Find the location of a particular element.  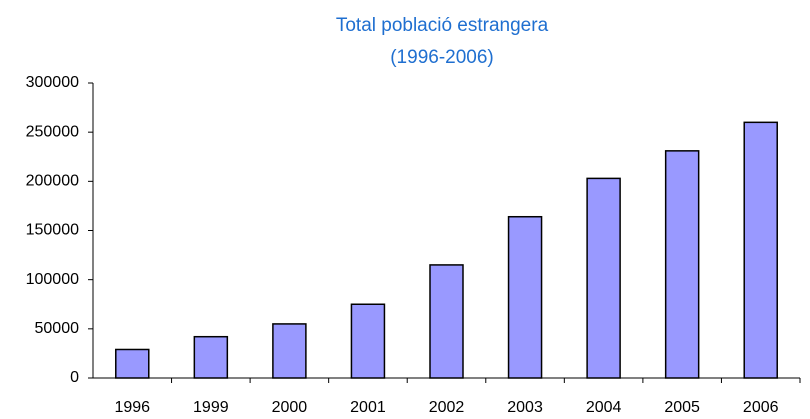

y-tick-label: 300000 is located at coordinates (52, 82).